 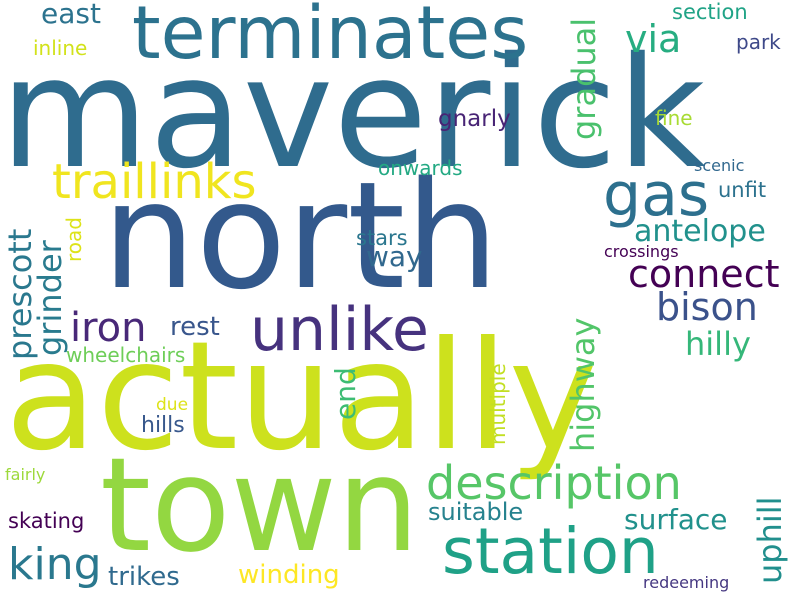 What do you see at coordinates (700, 231) in the screenshot?
I see `word-antelope: antelope` at bounding box center [700, 231].